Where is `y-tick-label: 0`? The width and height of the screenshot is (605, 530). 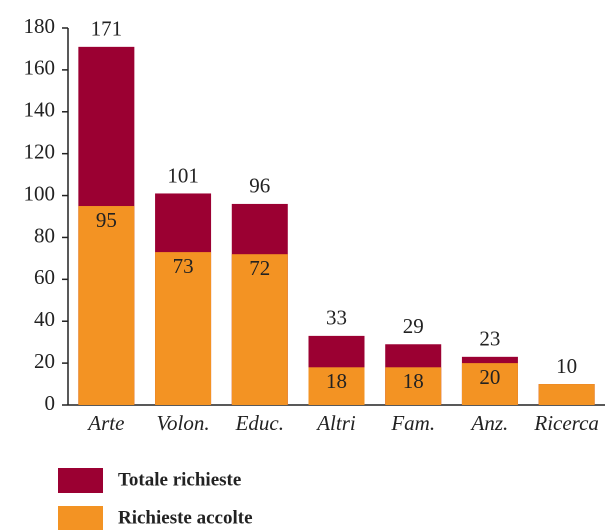
y-tick-label: 0 is located at coordinates (50, 403).